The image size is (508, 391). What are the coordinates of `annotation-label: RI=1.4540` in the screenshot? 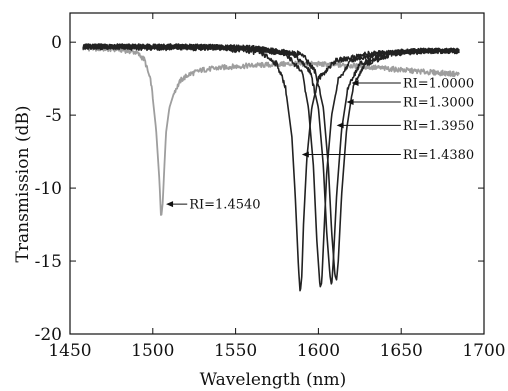 It's located at (224, 205).